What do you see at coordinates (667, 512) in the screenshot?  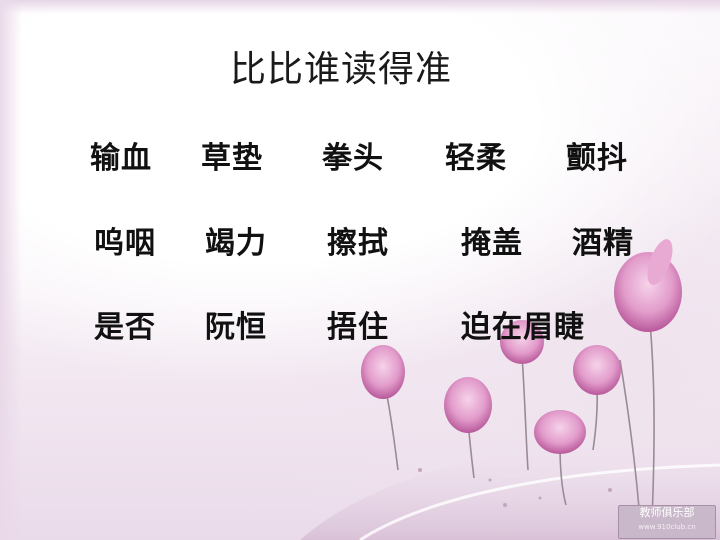 I see `watermark-name: 教师俱乐部` at bounding box center [667, 512].